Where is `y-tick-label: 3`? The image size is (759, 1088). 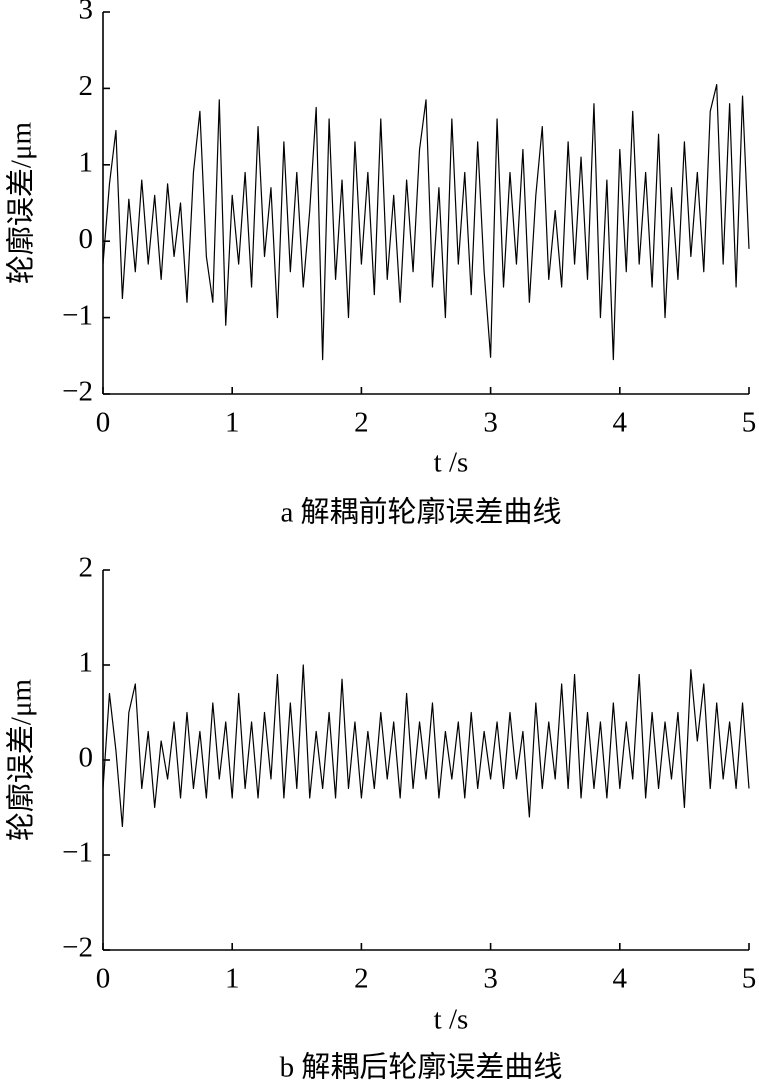
y-tick-label: 3 is located at coordinates (86, 13).